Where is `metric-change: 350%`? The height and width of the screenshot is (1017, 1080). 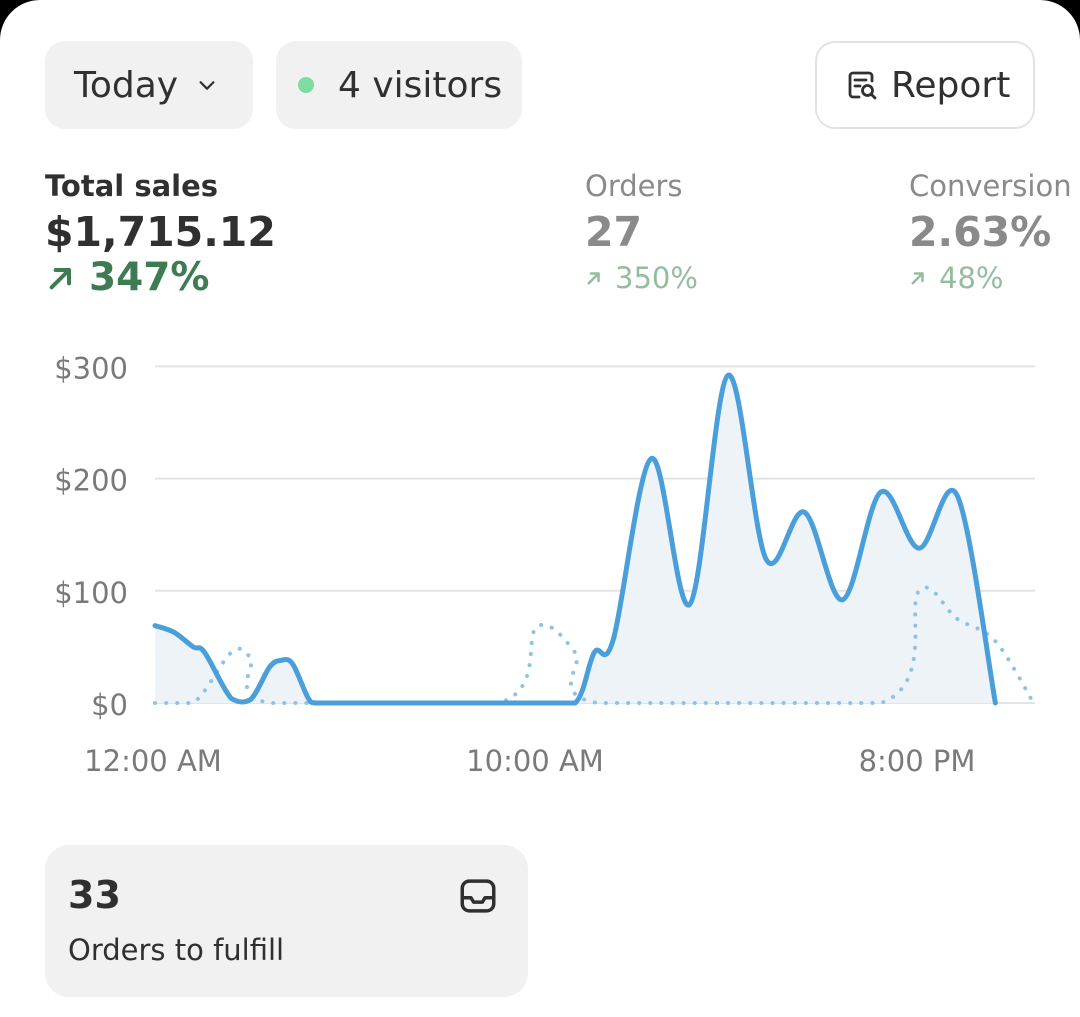
metric-change: 350% is located at coordinates (641, 278).